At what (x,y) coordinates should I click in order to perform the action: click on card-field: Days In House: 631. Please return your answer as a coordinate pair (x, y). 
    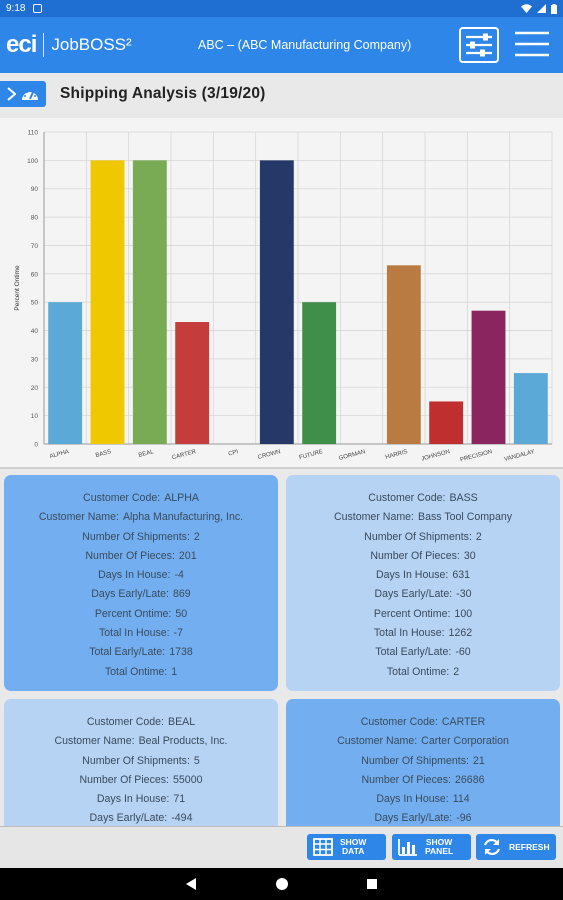
    Looking at the image, I should click on (423, 575).